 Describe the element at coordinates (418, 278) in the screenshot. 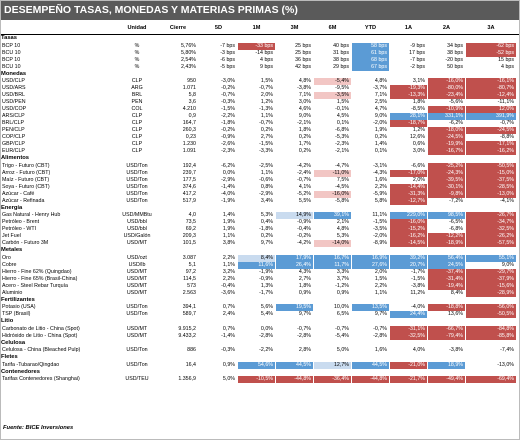

I see `perf-cell-1a: -1,5%` at that location.